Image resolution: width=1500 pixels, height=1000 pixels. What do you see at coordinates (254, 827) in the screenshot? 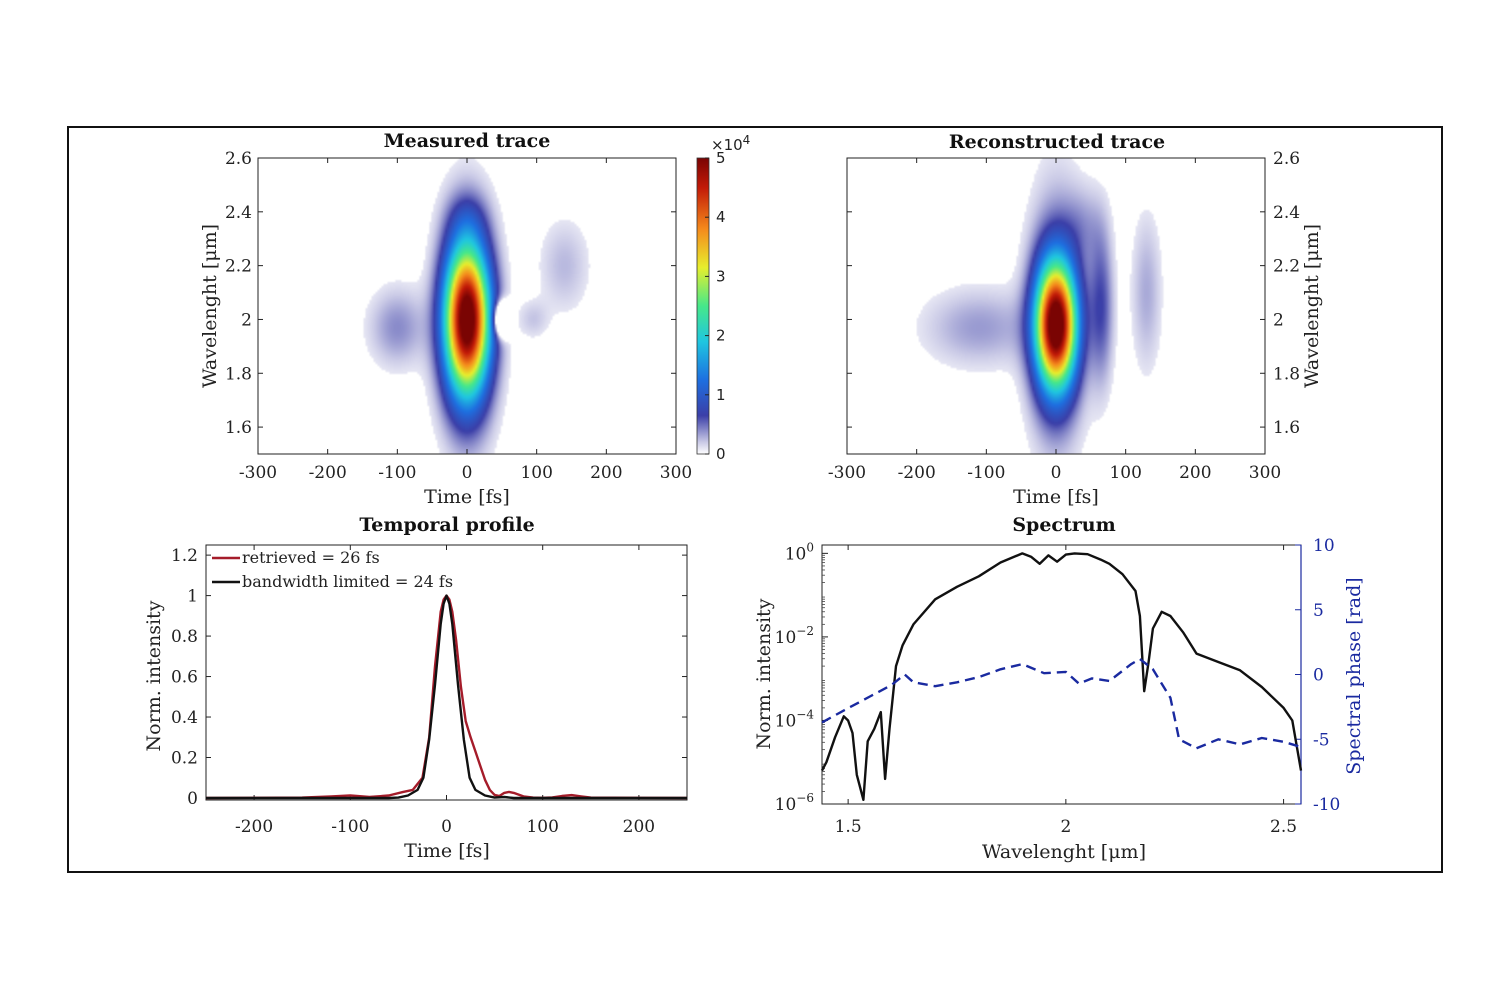
I see `temporal-xtick-label: -200` at bounding box center [254, 827].